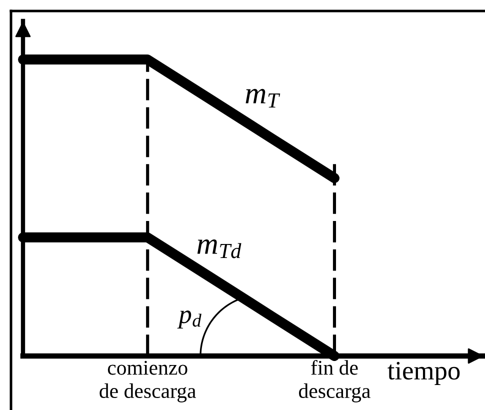  What do you see at coordinates (189, 319) in the screenshot?
I see `annotation: p$_{d}$` at bounding box center [189, 319].